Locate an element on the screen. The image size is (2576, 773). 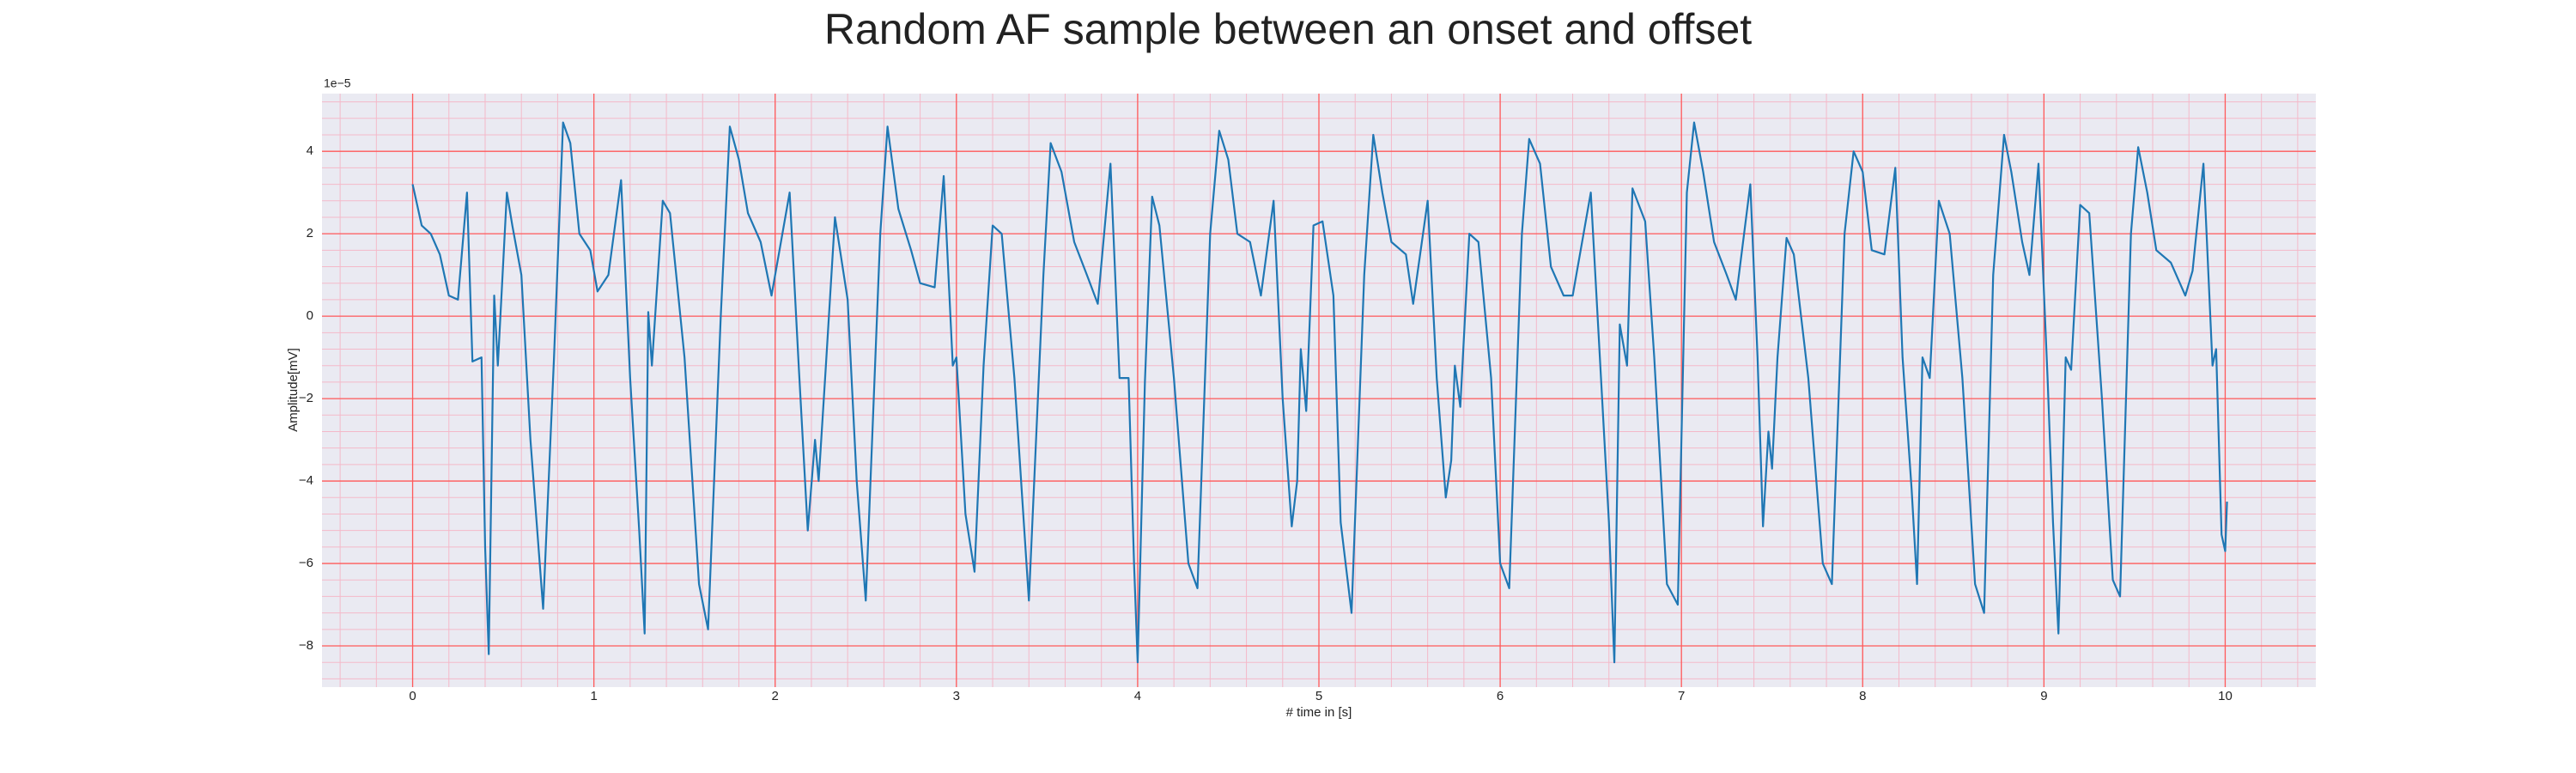
x-axis-label: # time in [s] is located at coordinates (1319, 712).